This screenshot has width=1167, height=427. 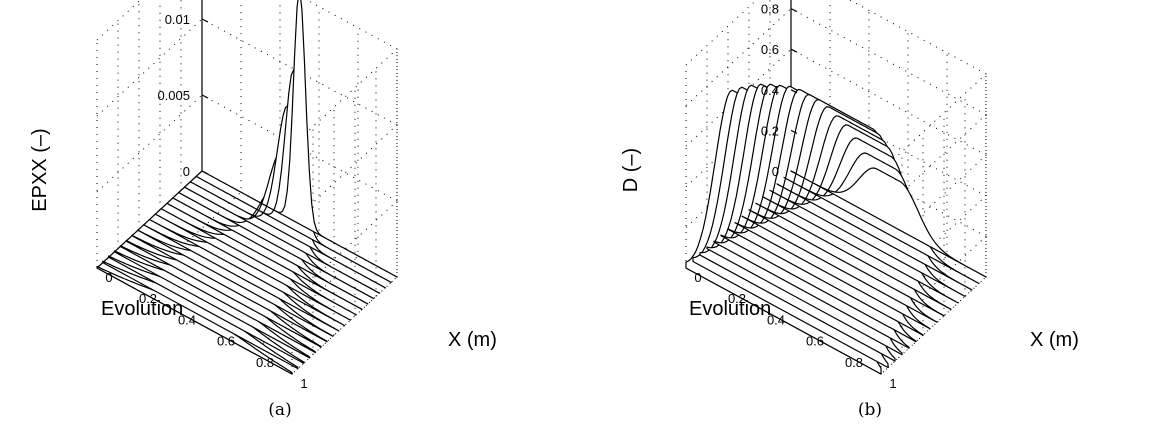 What do you see at coordinates (770, 90) in the screenshot?
I see `z-tick-label: 0.4` at bounding box center [770, 90].